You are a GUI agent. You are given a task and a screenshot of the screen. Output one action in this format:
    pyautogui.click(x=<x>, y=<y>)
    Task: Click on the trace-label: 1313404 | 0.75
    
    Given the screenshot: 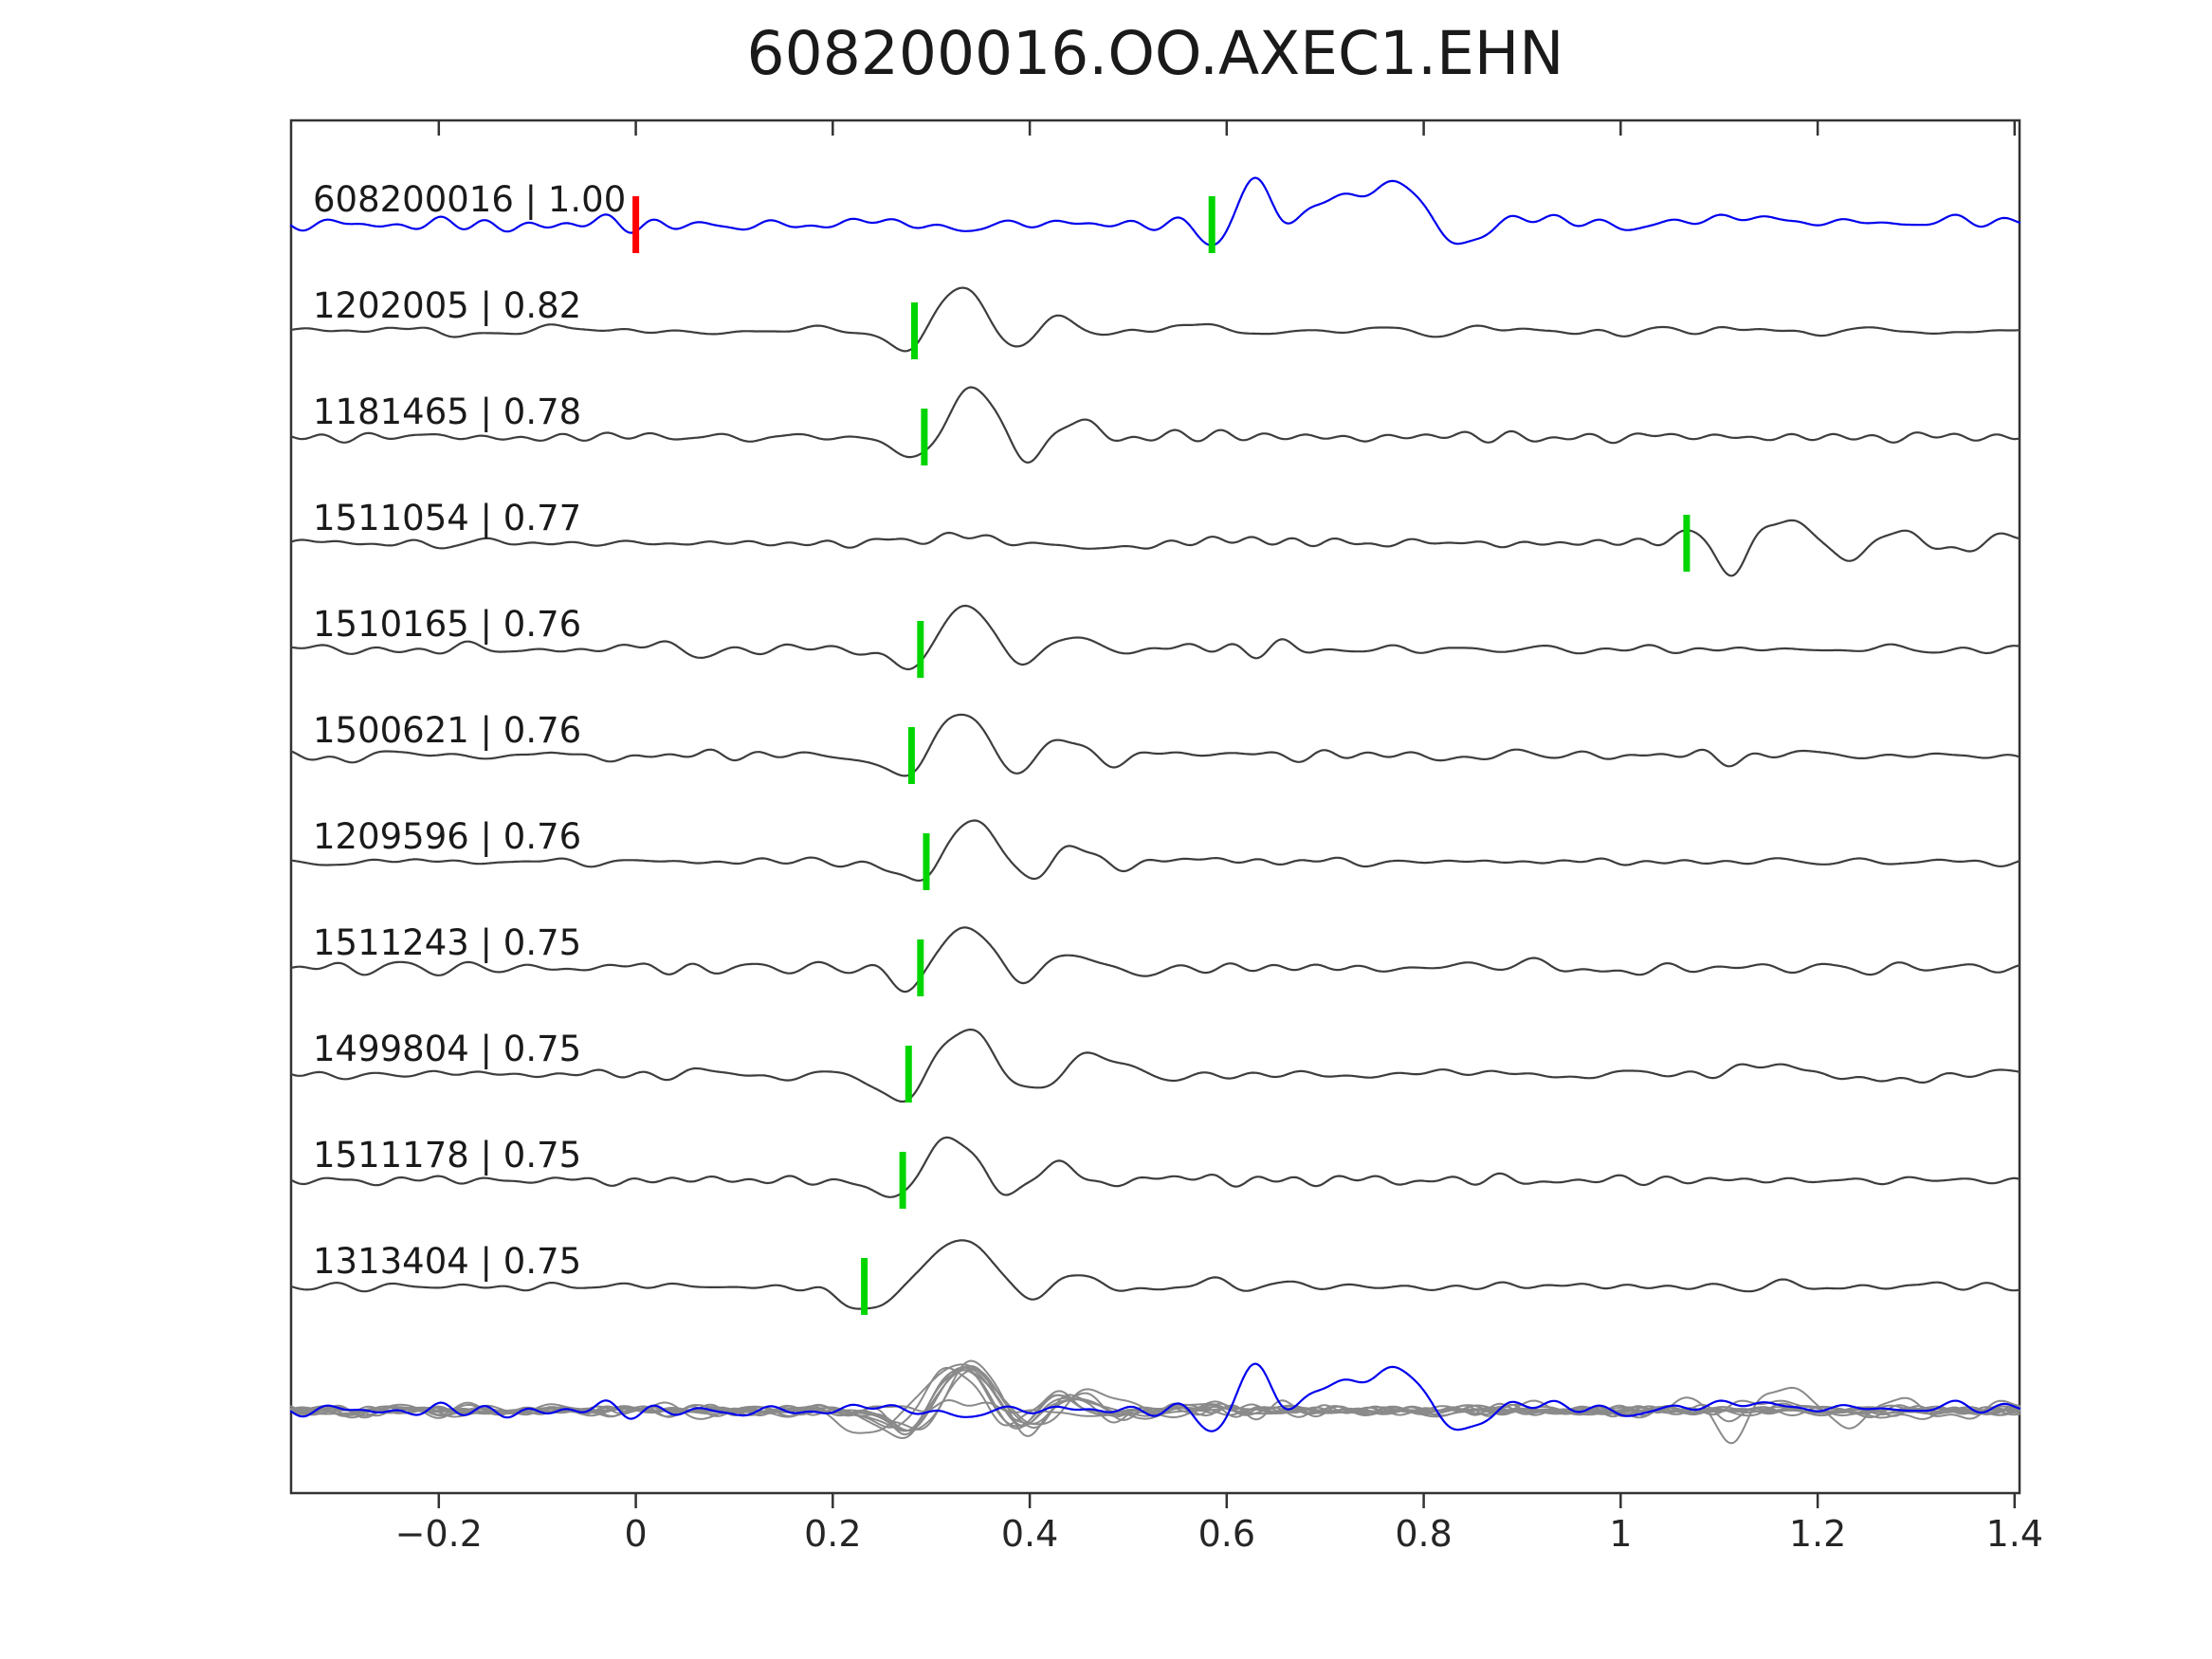 What is the action you would take?
    pyautogui.click(x=447, y=1261)
    